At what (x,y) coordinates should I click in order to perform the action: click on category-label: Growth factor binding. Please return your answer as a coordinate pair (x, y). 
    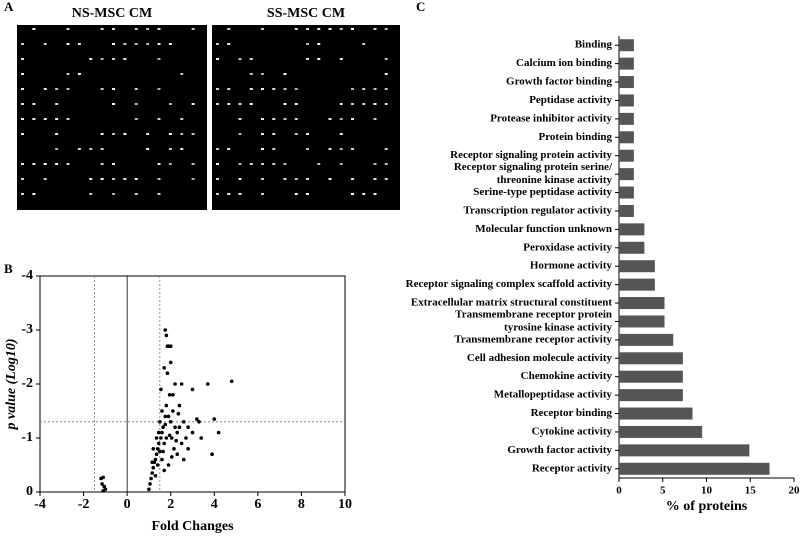
    Looking at the image, I should click on (559, 82).